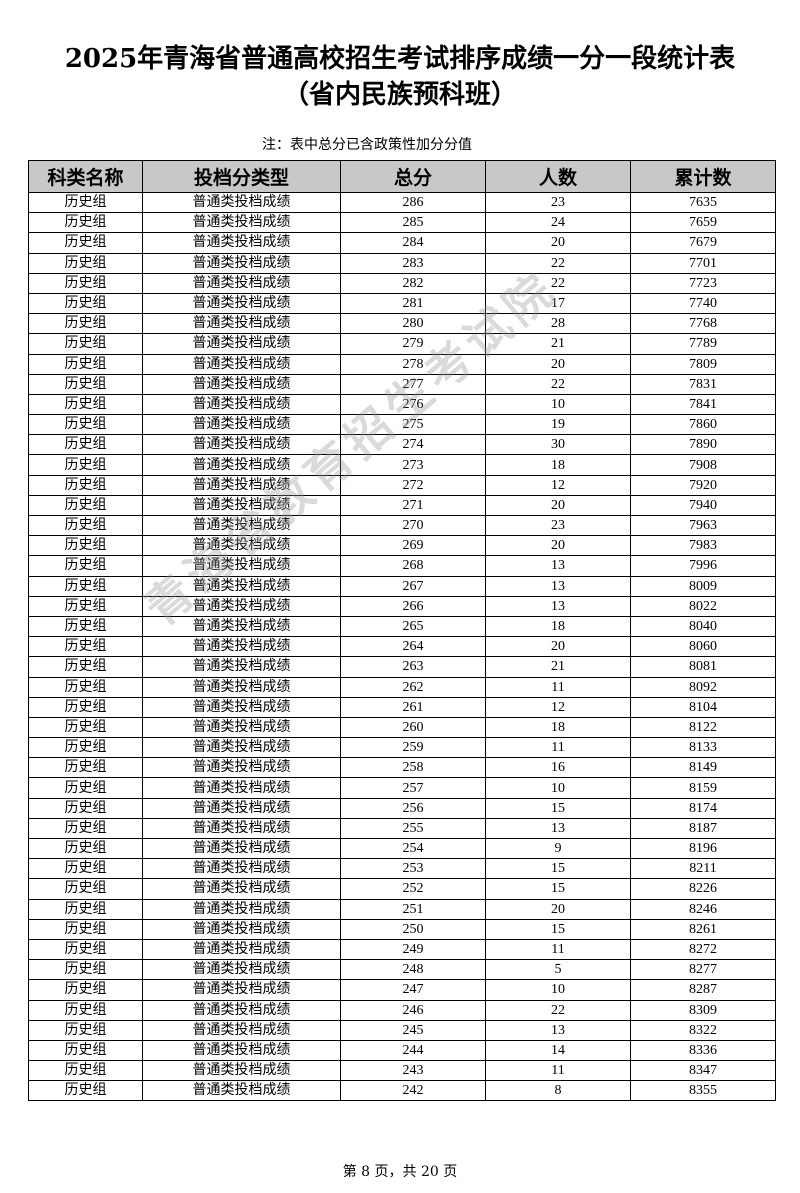  What do you see at coordinates (413, 1091) in the screenshot?
I see `cell-total-score: 242` at bounding box center [413, 1091].